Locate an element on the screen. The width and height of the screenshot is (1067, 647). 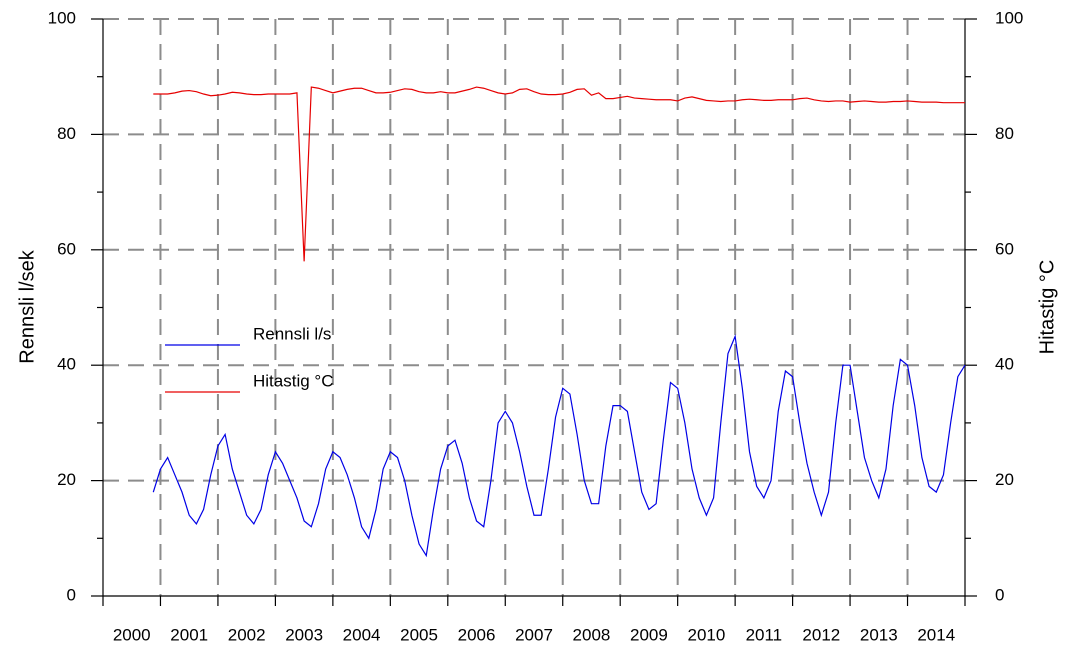
y-tick-label: 60 is located at coordinates (66, 248).